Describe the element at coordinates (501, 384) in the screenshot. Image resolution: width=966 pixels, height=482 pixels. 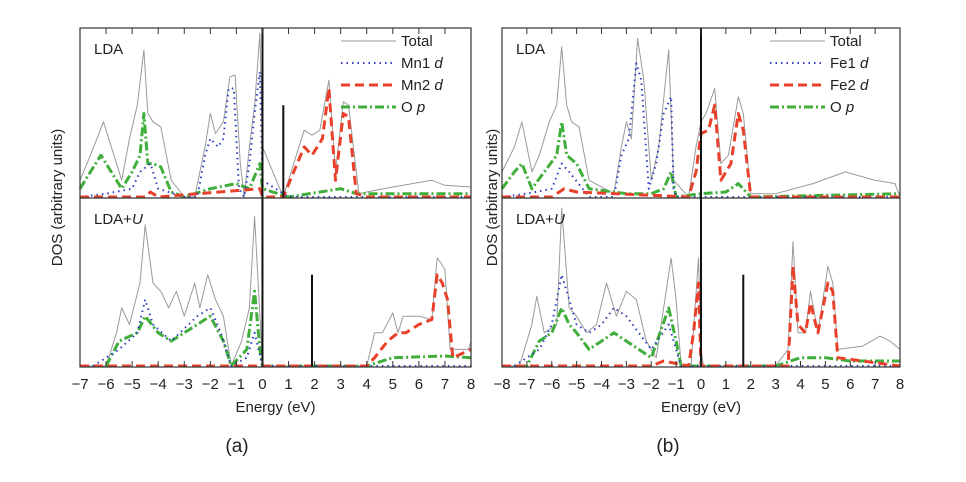
I see `x-tick-label: −8` at that location.